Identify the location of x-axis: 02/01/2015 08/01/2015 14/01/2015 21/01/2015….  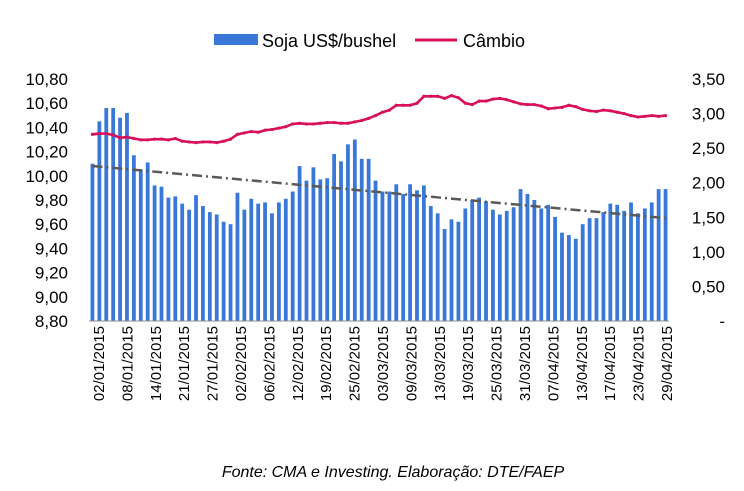
(383, 363).